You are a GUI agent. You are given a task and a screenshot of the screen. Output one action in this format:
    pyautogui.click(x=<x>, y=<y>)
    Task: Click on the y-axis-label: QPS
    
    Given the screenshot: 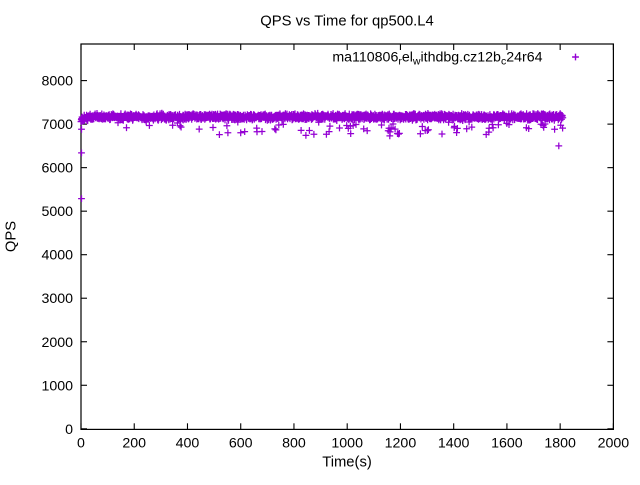 What is the action you would take?
    pyautogui.click(x=12, y=236)
    